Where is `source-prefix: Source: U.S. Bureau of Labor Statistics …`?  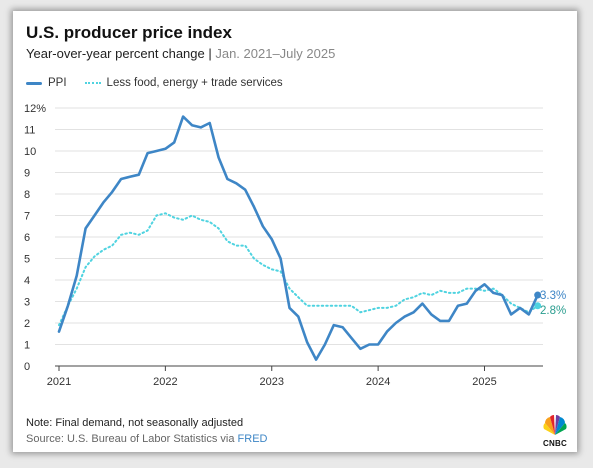 source-prefix: Source: U.S. Bureau of Labor Statistics … is located at coordinates (132, 439).